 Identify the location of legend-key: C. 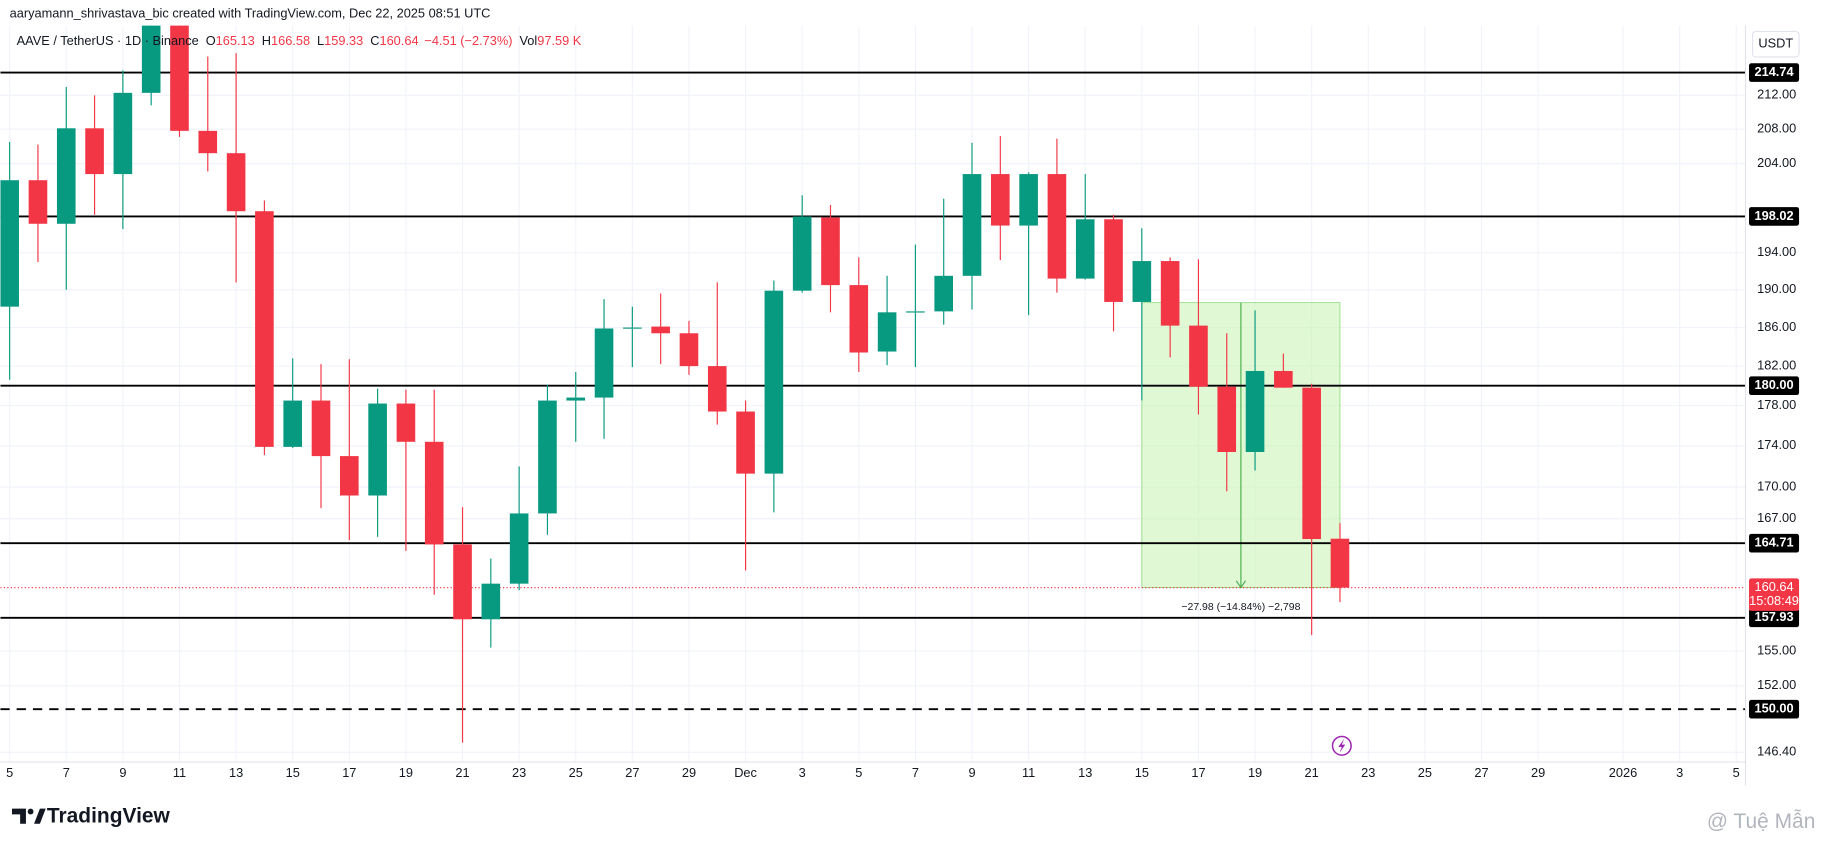
(374, 40).